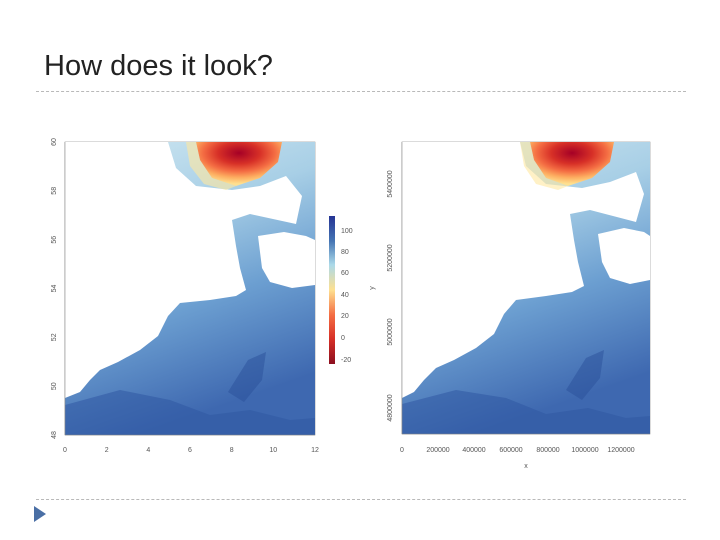 Image resolution: width=720 pixels, height=540 pixels. What do you see at coordinates (547, 450) in the screenshot?
I see `right-x-tick: 800000` at bounding box center [547, 450].